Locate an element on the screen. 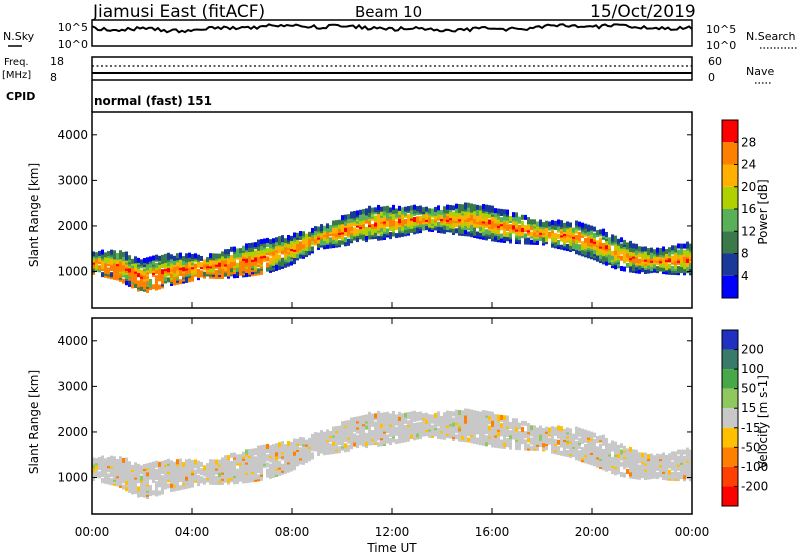  colorbar-tick-label: 50 is located at coordinates (748, 389).